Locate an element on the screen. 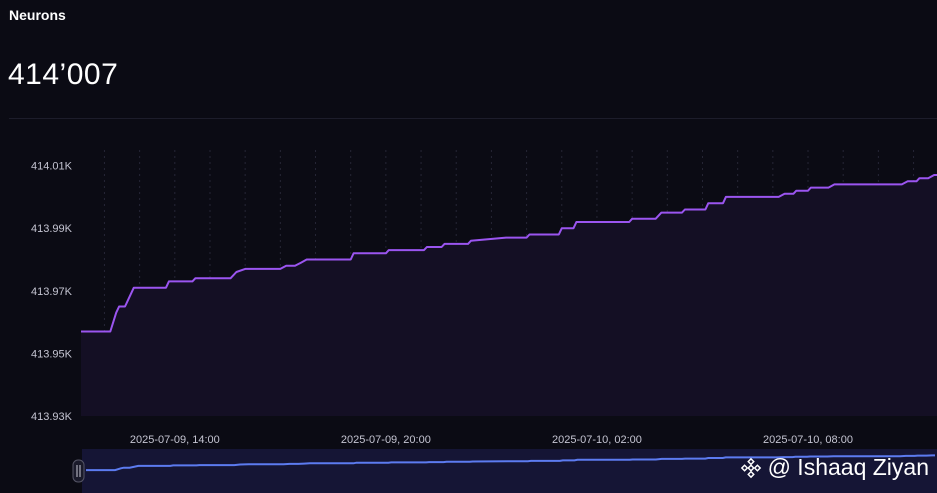  navigator-handle-left is located at coordinates (78, 471).